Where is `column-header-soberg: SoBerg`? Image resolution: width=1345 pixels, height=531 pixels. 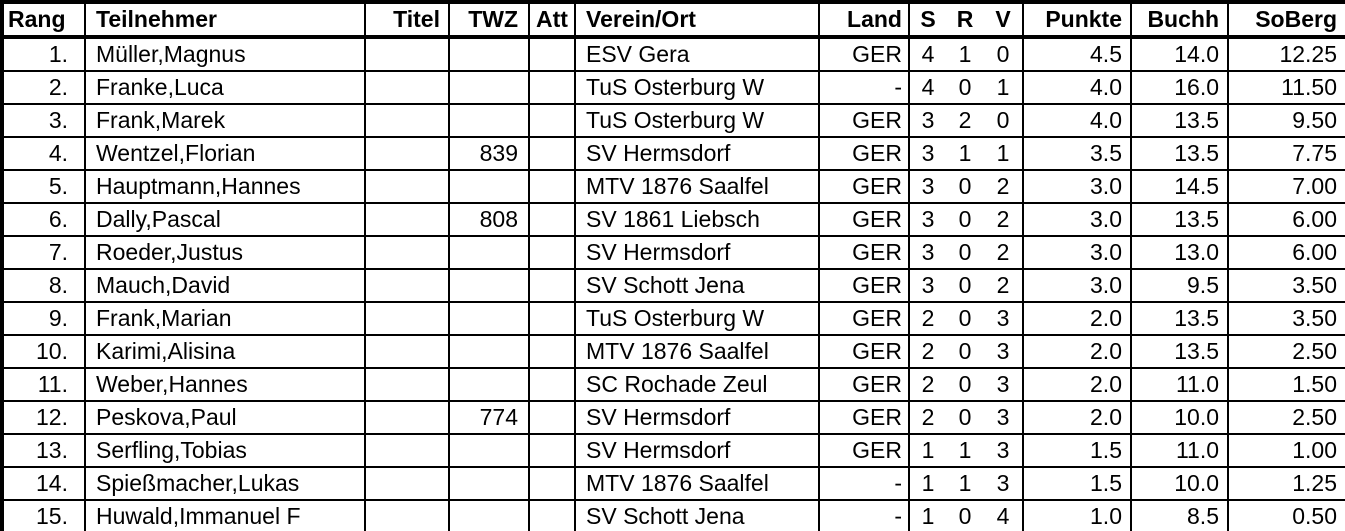
column-header-soberg: SoBerg is located at coordinates (1286, 20).